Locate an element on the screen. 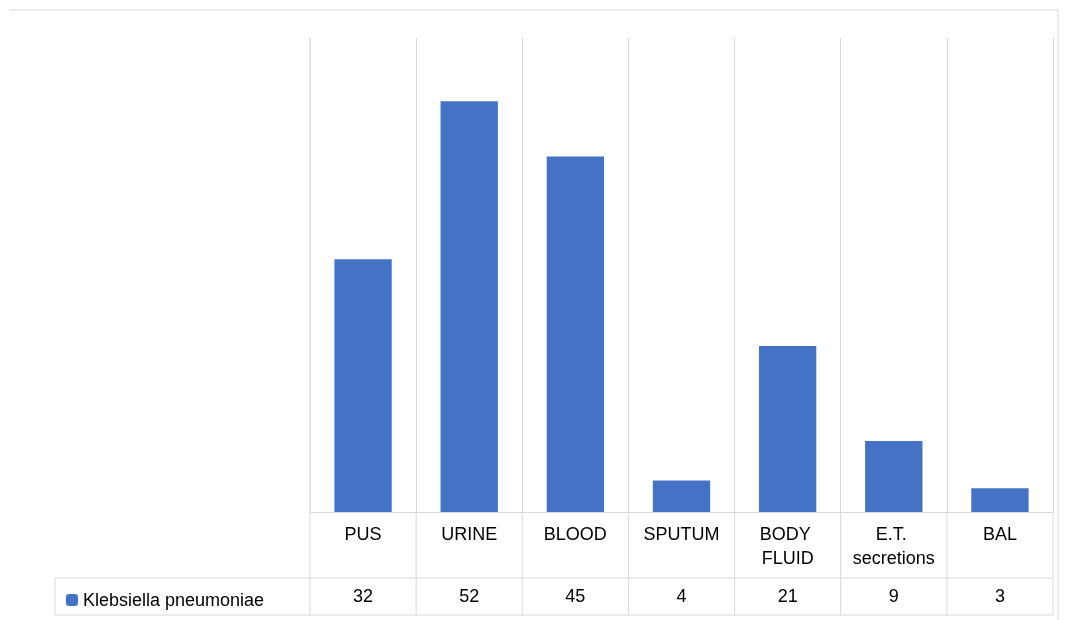 The height and width of the screenshot is (620, 1069). x-tick-label: BAL is located at coordinates (999, 534).